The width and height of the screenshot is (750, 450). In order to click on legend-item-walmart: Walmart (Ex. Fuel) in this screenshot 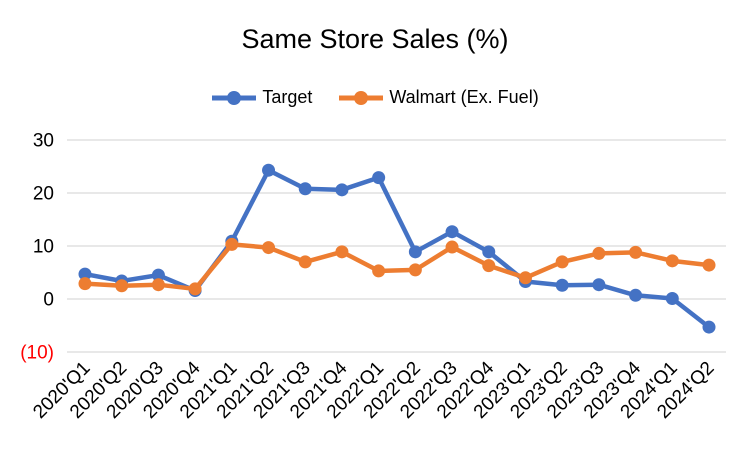, I will do `click(438, 97)`.